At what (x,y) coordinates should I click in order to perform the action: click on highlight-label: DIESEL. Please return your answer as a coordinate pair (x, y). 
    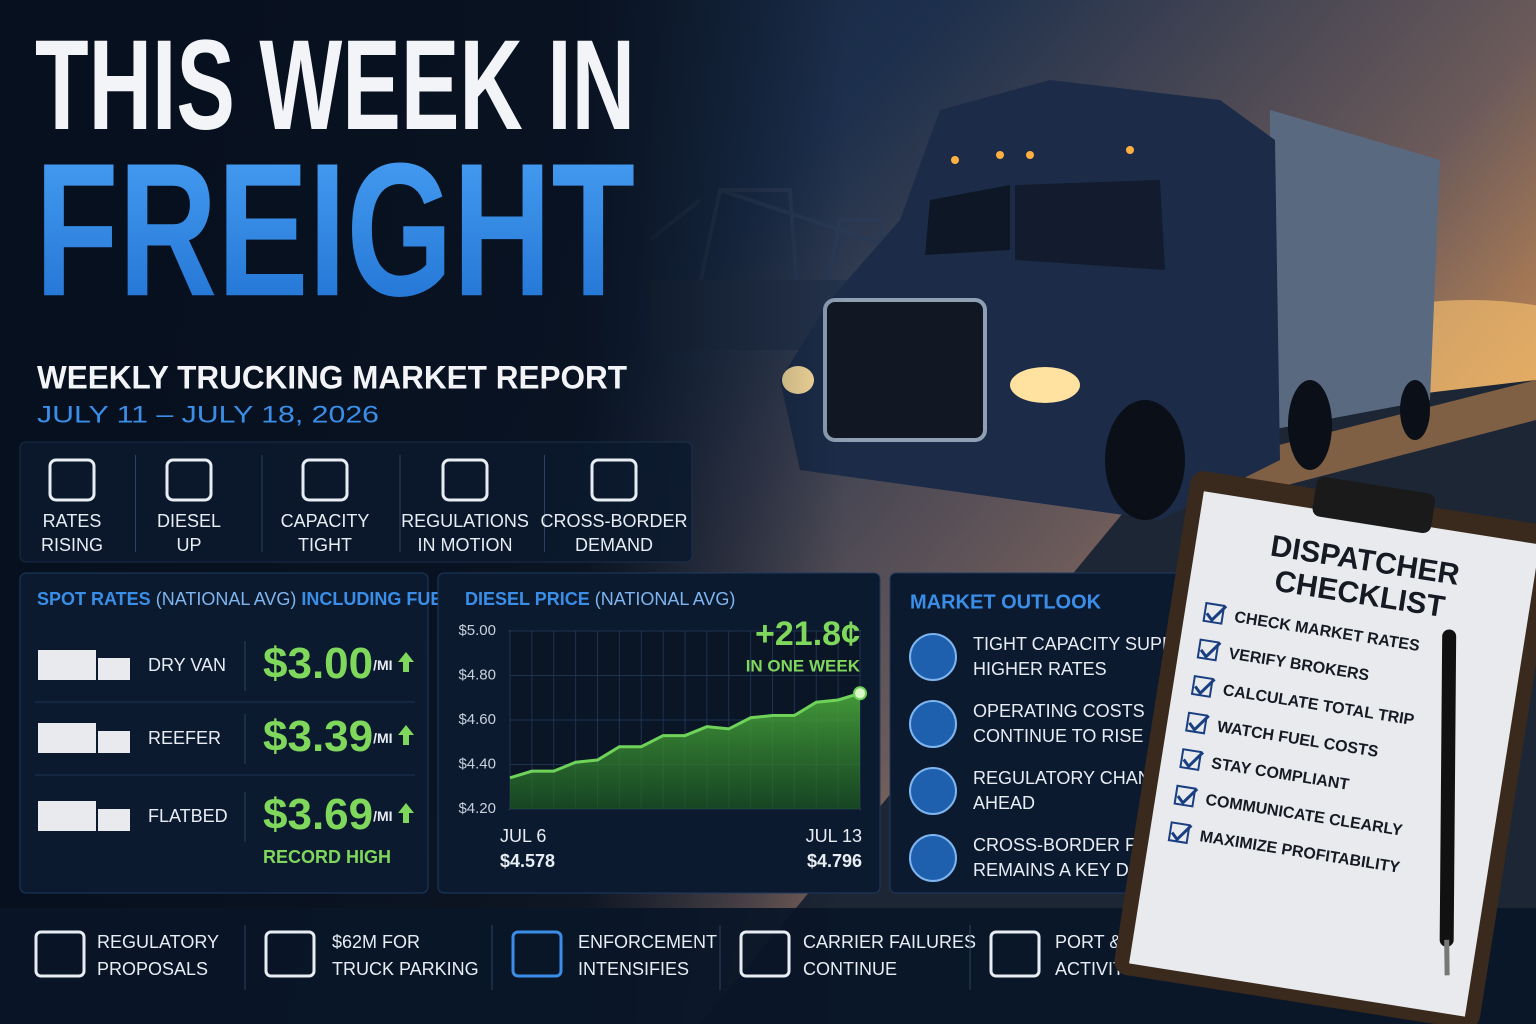
    Looking at the image, I should click on (189, 521).